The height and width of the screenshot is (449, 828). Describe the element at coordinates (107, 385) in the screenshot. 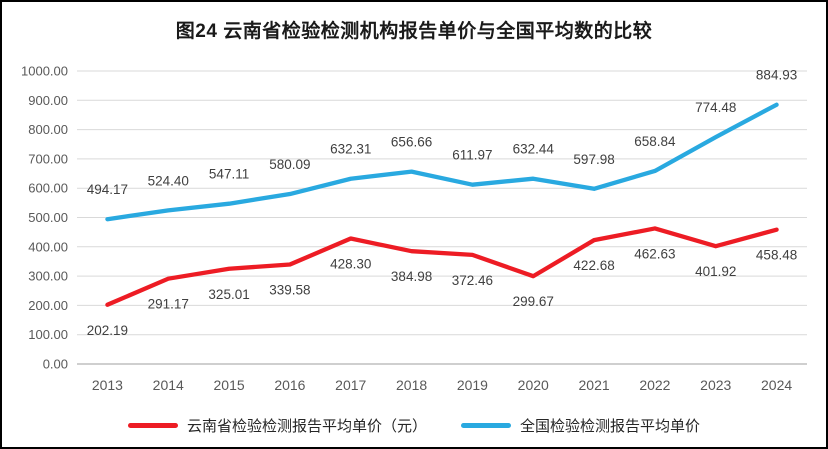

I see `x-tick-label: 2013` at that location.